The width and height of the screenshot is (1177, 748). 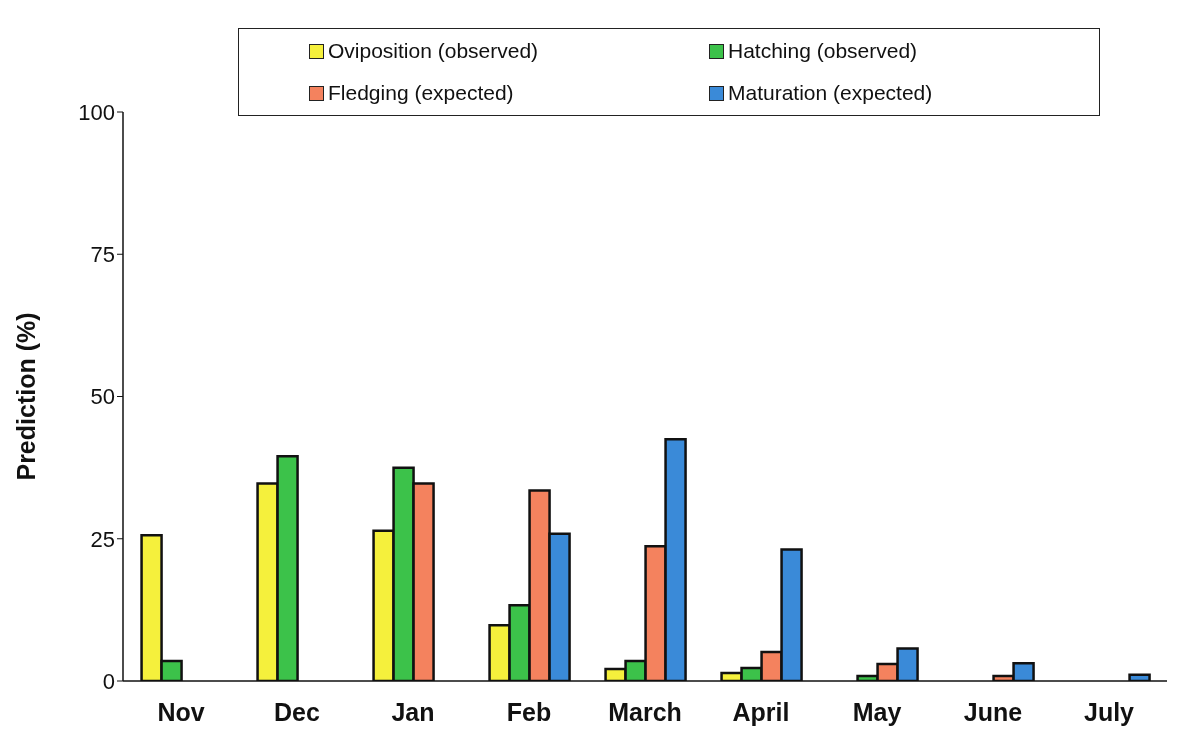 I want to click on legend-label: Hatching (observed), so click(x=823, y=51).